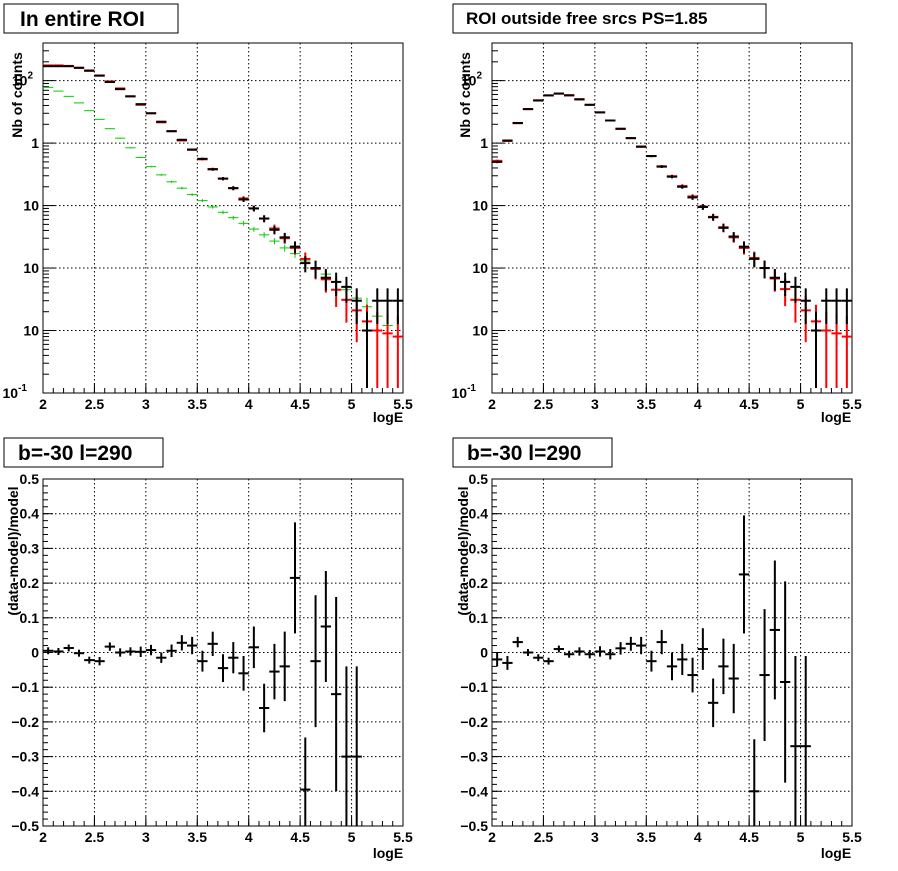 This screenshot has height=871, width=898. I want to click on panel-title: ROI outside free srcs PS=1.85, so click(586, 18).